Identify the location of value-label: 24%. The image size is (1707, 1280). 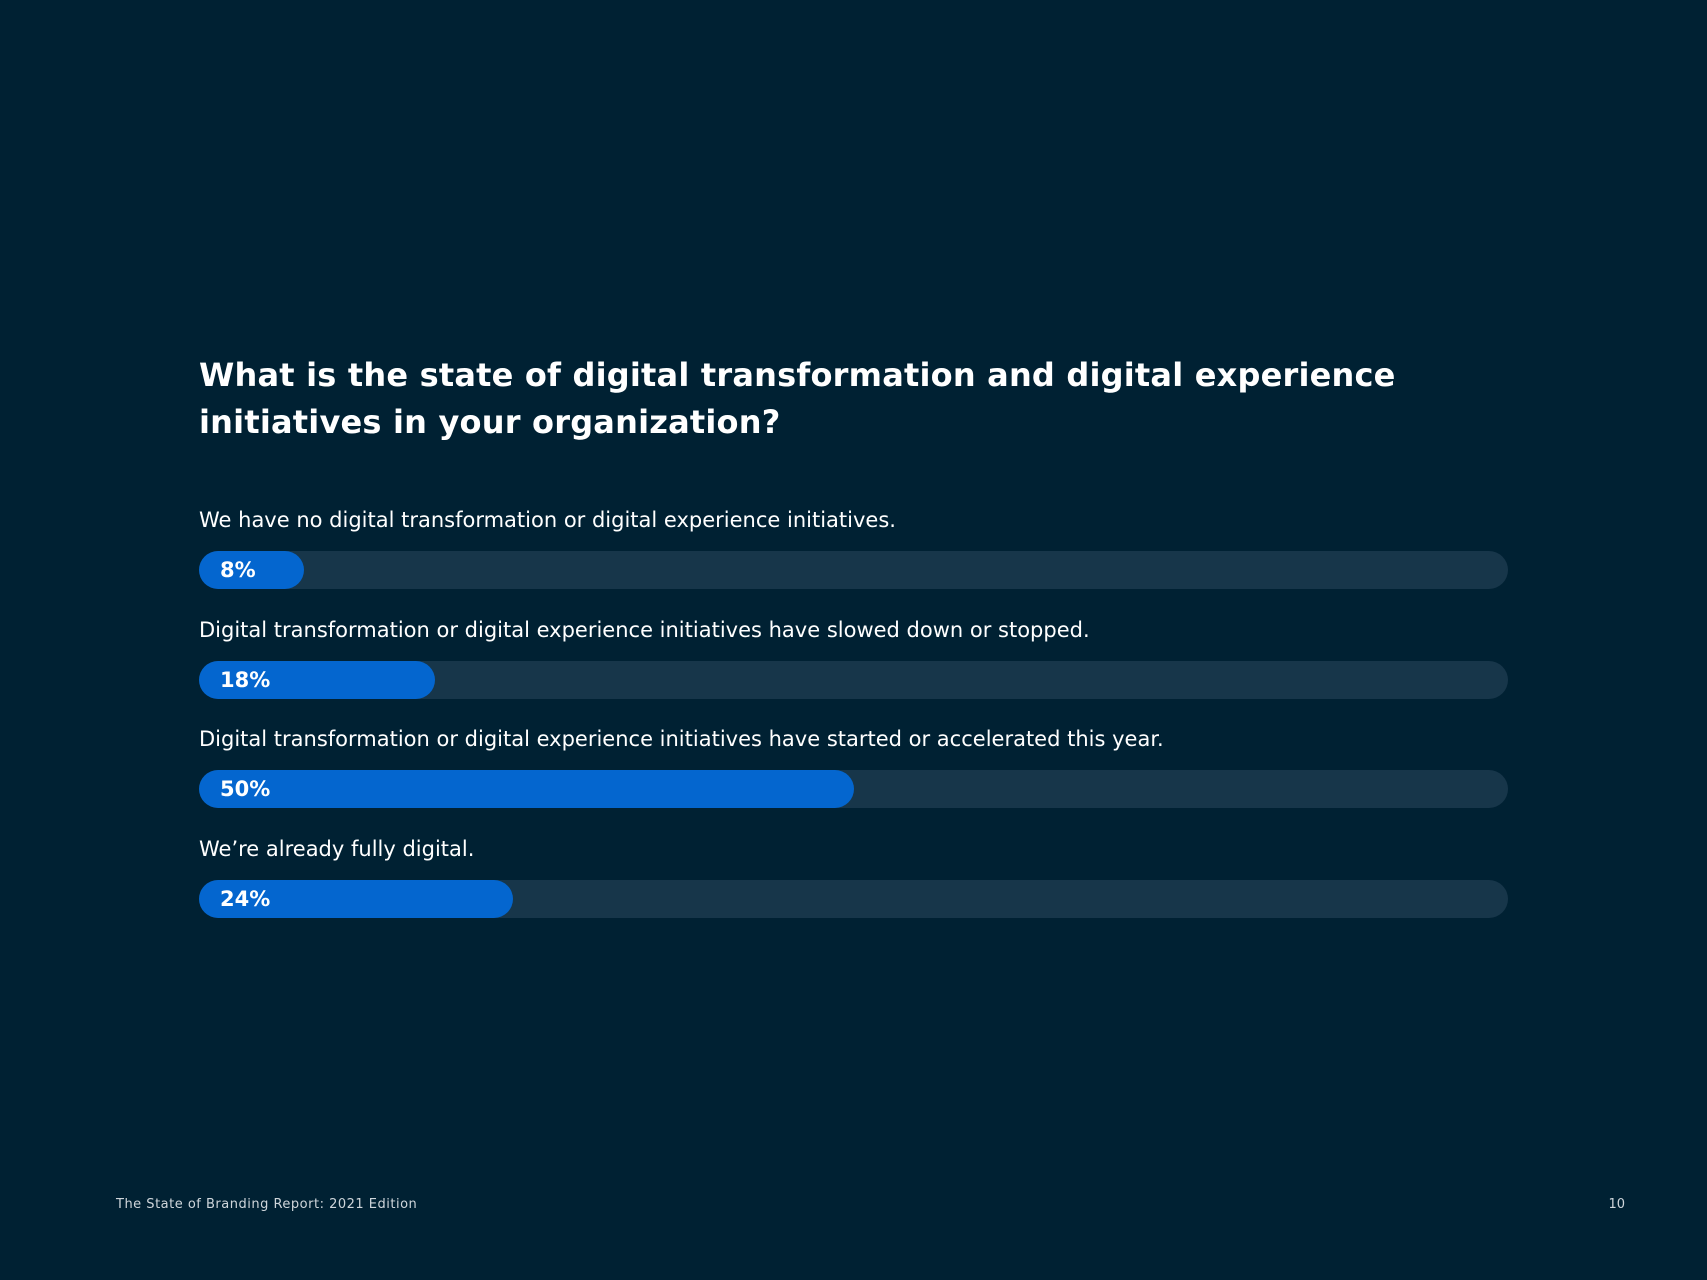
(245, 898).